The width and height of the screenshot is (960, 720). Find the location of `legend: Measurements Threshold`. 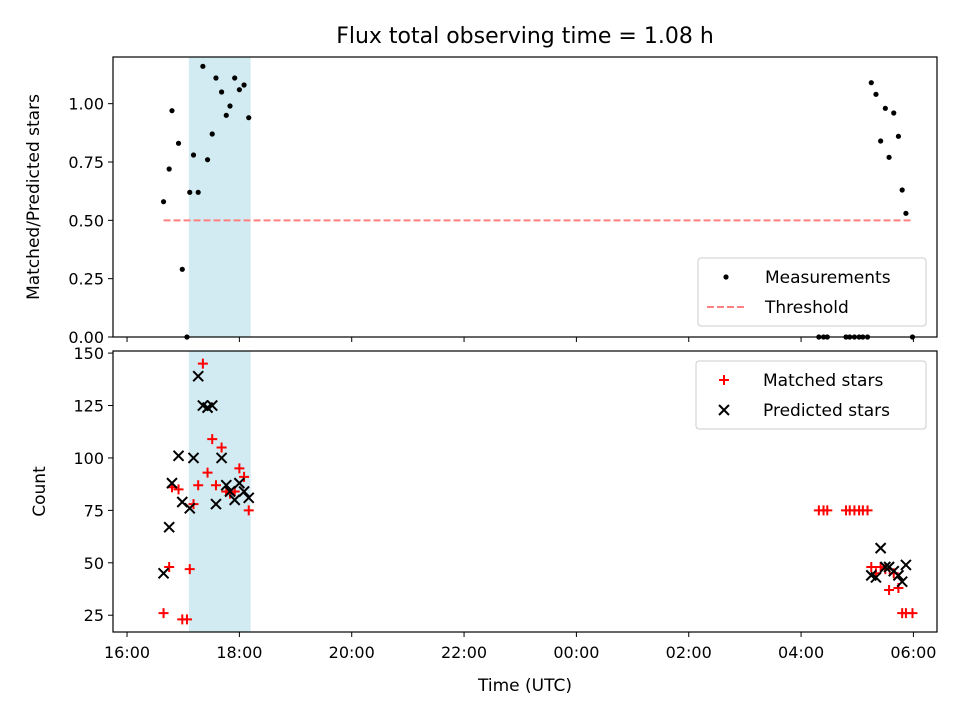

legend: Measurements Threshold is located at coordinates (812, 292).